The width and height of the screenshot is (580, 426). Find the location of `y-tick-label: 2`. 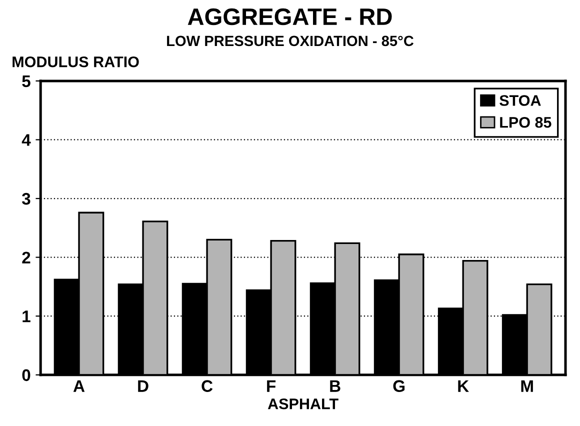

y-tick-label: 2 is located at coordinates (26, 258).